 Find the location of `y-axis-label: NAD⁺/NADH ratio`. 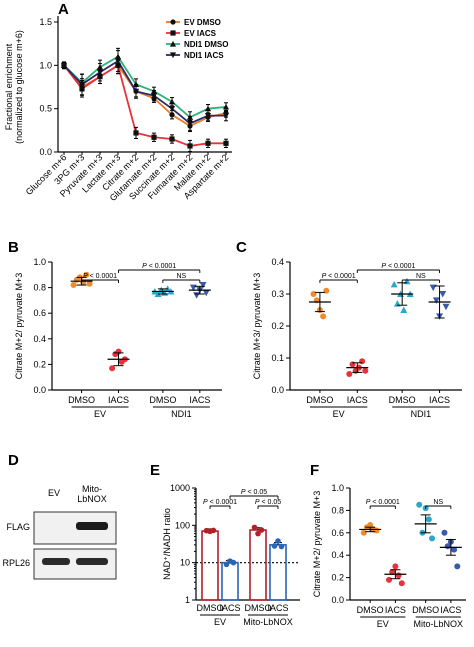

y-axis-label: NAD⁺/NADH ratio is located at coordinates (167, 544).